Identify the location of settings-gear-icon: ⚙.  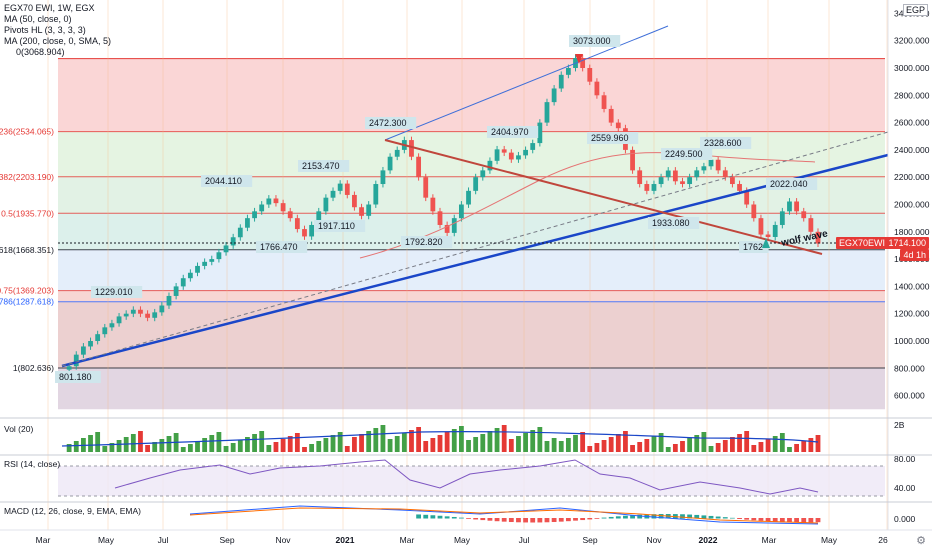
(921, 541).